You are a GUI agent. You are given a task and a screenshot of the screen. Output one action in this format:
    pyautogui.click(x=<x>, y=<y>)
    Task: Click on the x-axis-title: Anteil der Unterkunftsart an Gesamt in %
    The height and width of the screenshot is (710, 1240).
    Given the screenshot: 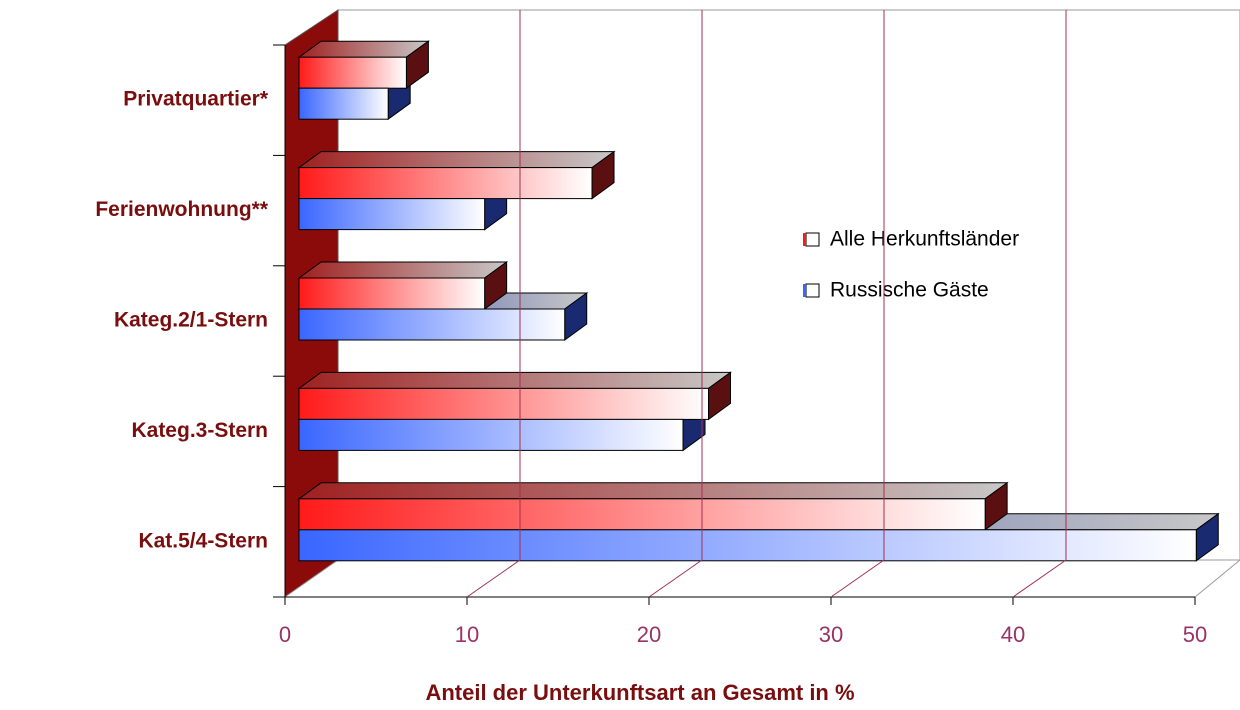 What is the action you would take?
    pyautogui.click(x=639, y=692)
    